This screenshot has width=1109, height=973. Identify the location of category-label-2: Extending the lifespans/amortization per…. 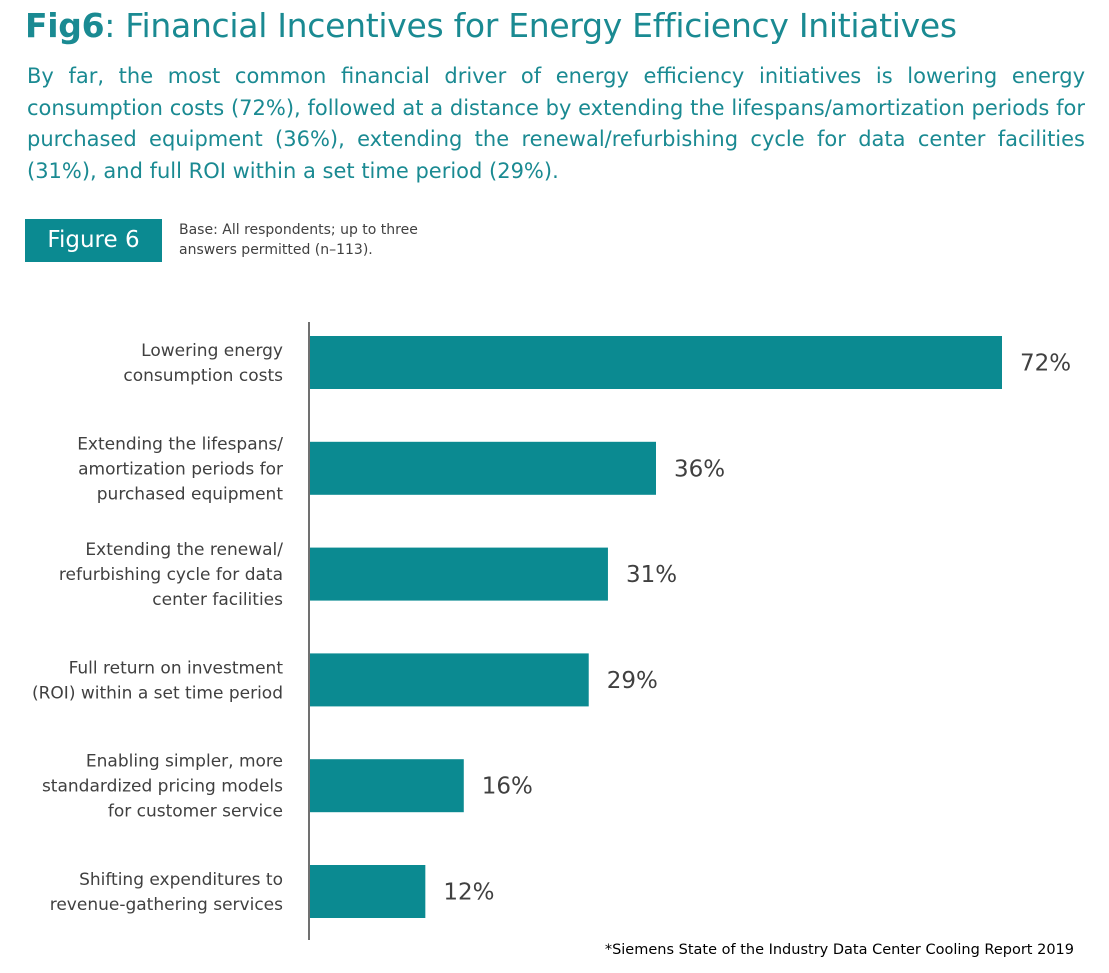
(180, 469).